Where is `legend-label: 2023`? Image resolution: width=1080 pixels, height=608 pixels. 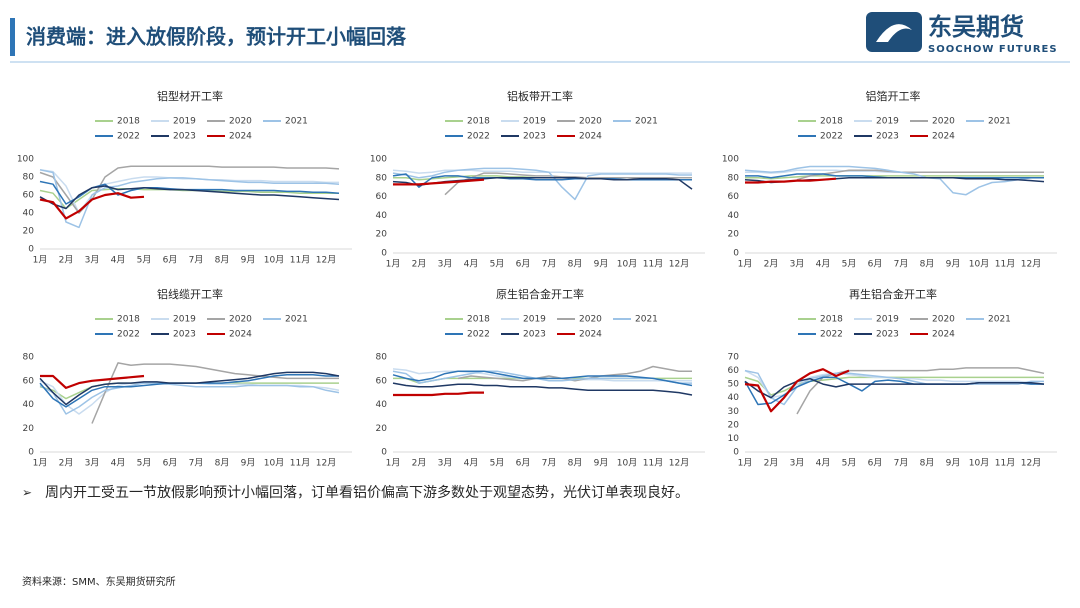 legend-label: 2023 is located at coordinates (887, 137).